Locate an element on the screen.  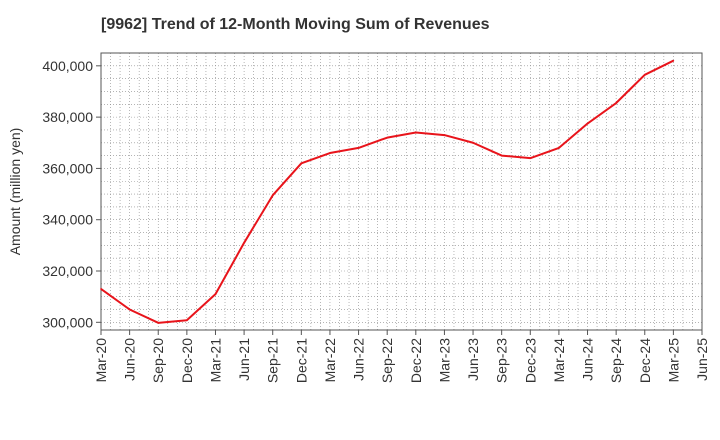
x-tick-label: Dec-21 is located at coordinates (301, 360).